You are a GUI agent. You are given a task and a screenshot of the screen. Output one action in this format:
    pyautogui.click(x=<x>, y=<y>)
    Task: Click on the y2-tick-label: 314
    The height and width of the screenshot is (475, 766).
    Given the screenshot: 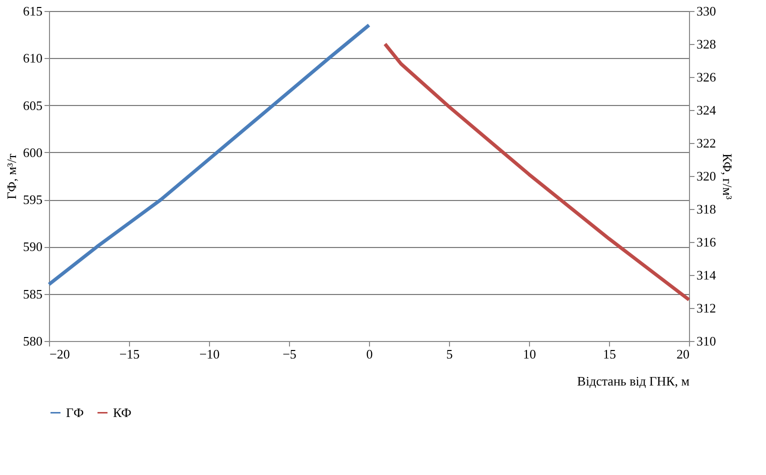 What is the action you would take?
    pyautogui.click(x=706, y=275)
    